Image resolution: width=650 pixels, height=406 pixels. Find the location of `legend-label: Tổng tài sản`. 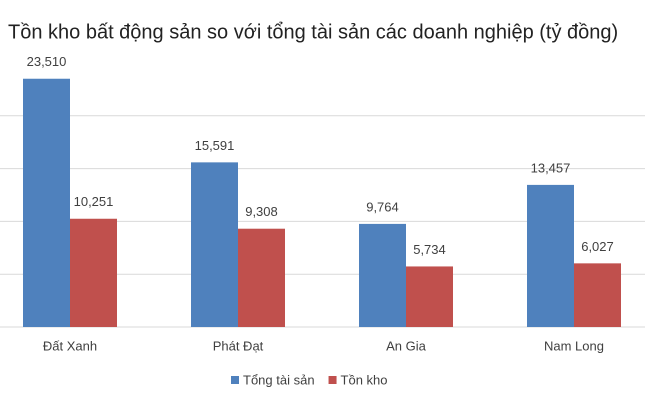

legend-label: Tổng tài sản is located at coordinates (279, 379).